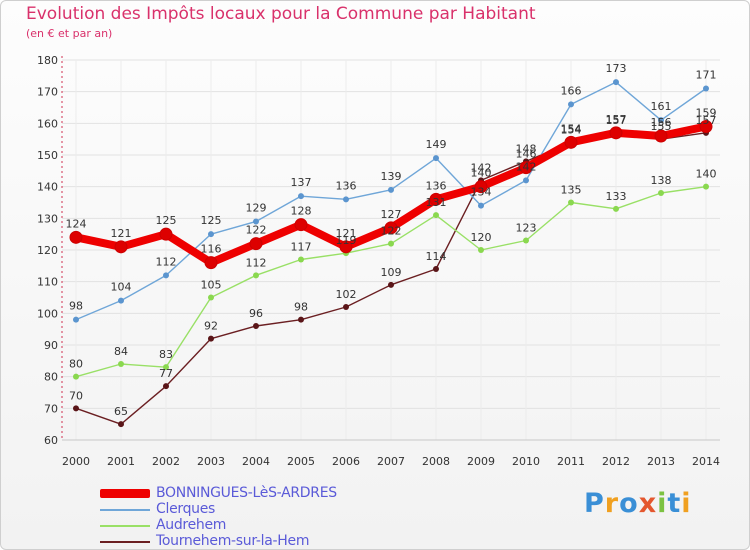 This screenshot has height=550, width=750. What do you see at coordinates (648, 503) in the screenshot?
I see `brand-letter: x` at bounding box center [648, 503].